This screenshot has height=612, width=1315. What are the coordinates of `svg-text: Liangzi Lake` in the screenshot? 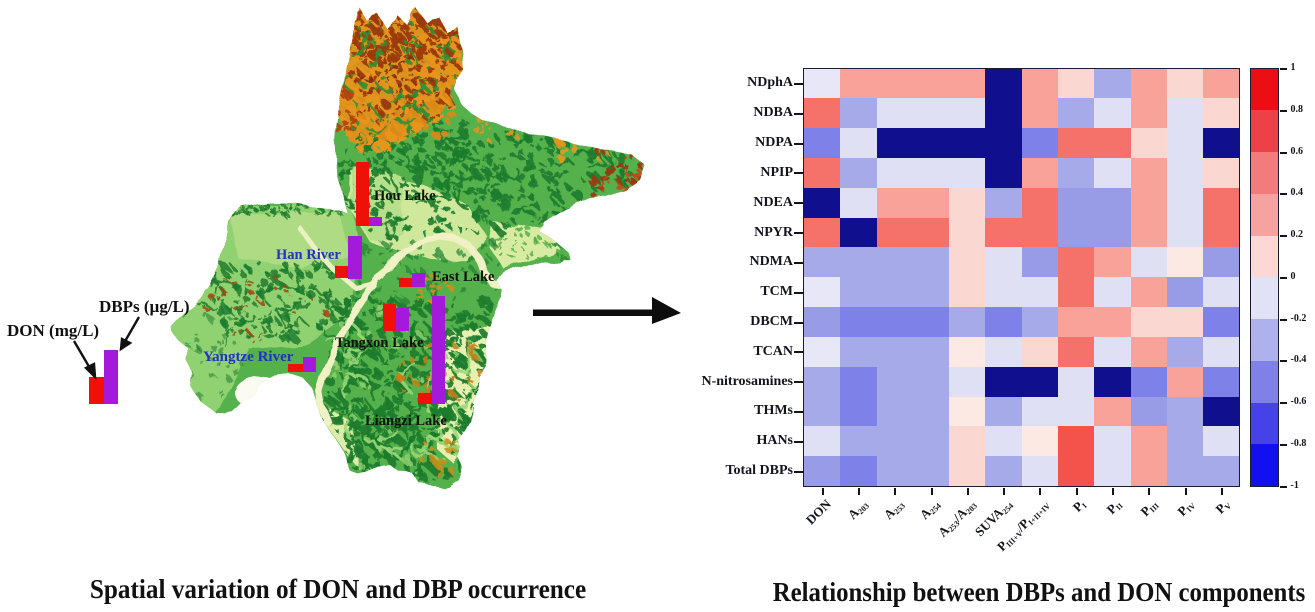 It's located at (406, 421).